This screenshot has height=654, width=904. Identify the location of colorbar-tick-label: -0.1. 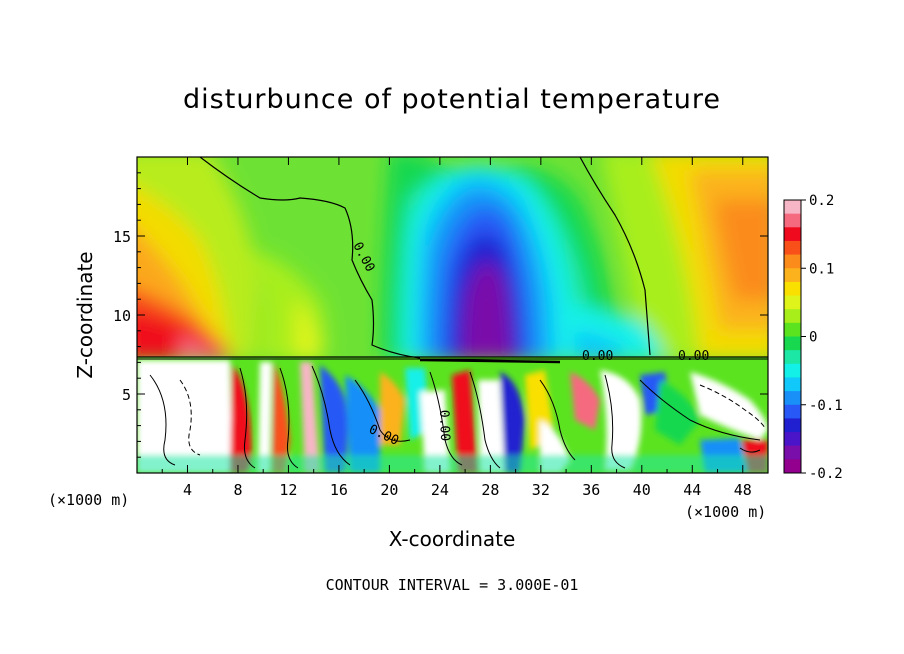
(826, 406).